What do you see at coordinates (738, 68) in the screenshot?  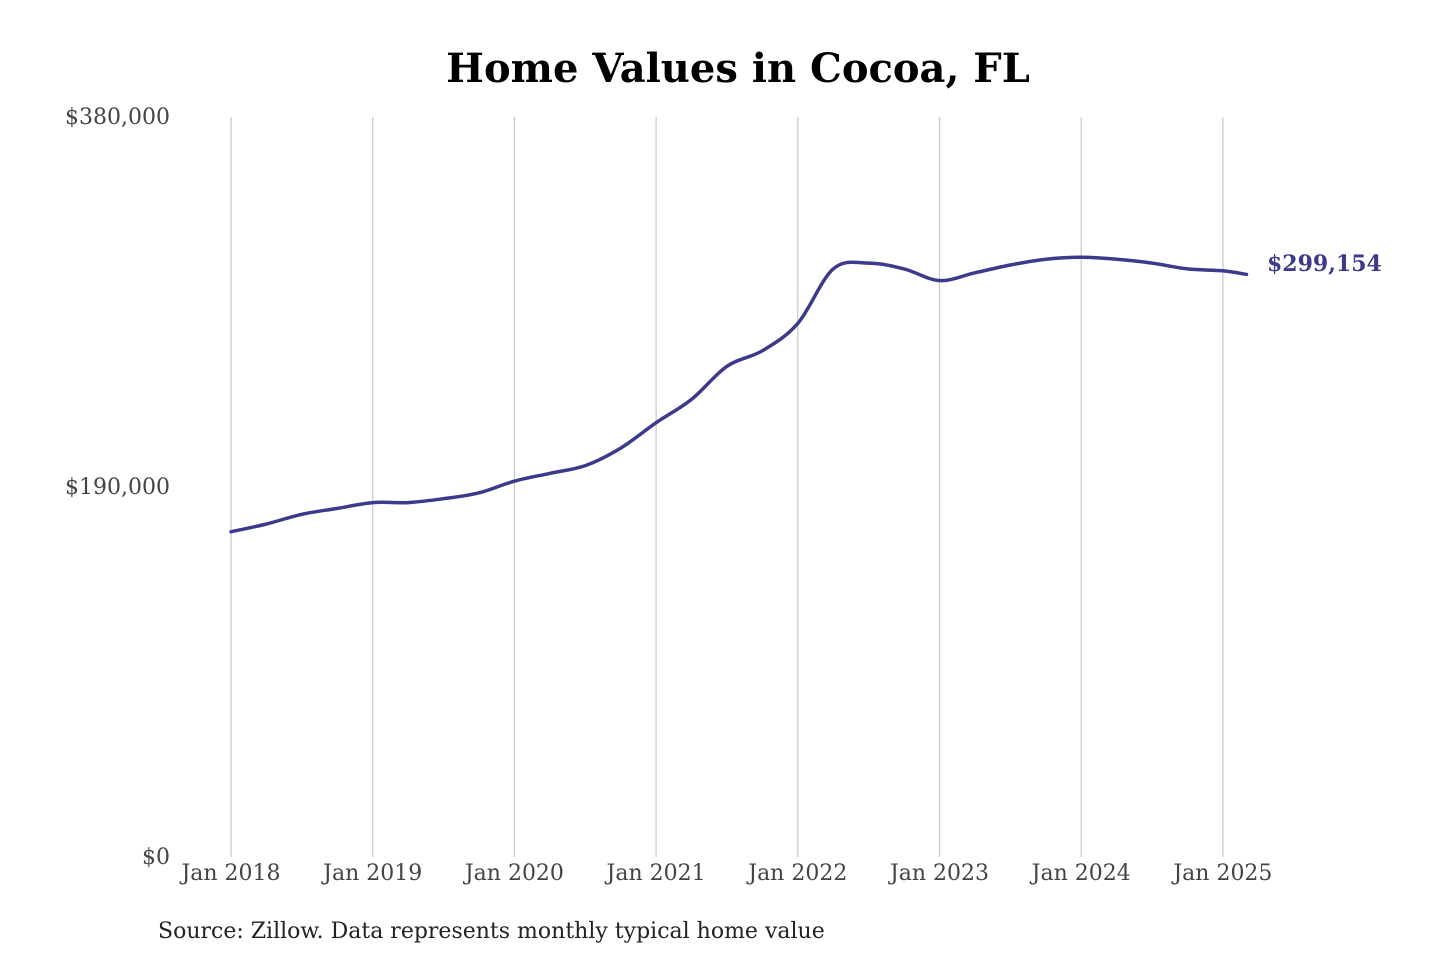 I see `chart-title: Home Values in Cocoa, FL` at bounding box center [738, 68].